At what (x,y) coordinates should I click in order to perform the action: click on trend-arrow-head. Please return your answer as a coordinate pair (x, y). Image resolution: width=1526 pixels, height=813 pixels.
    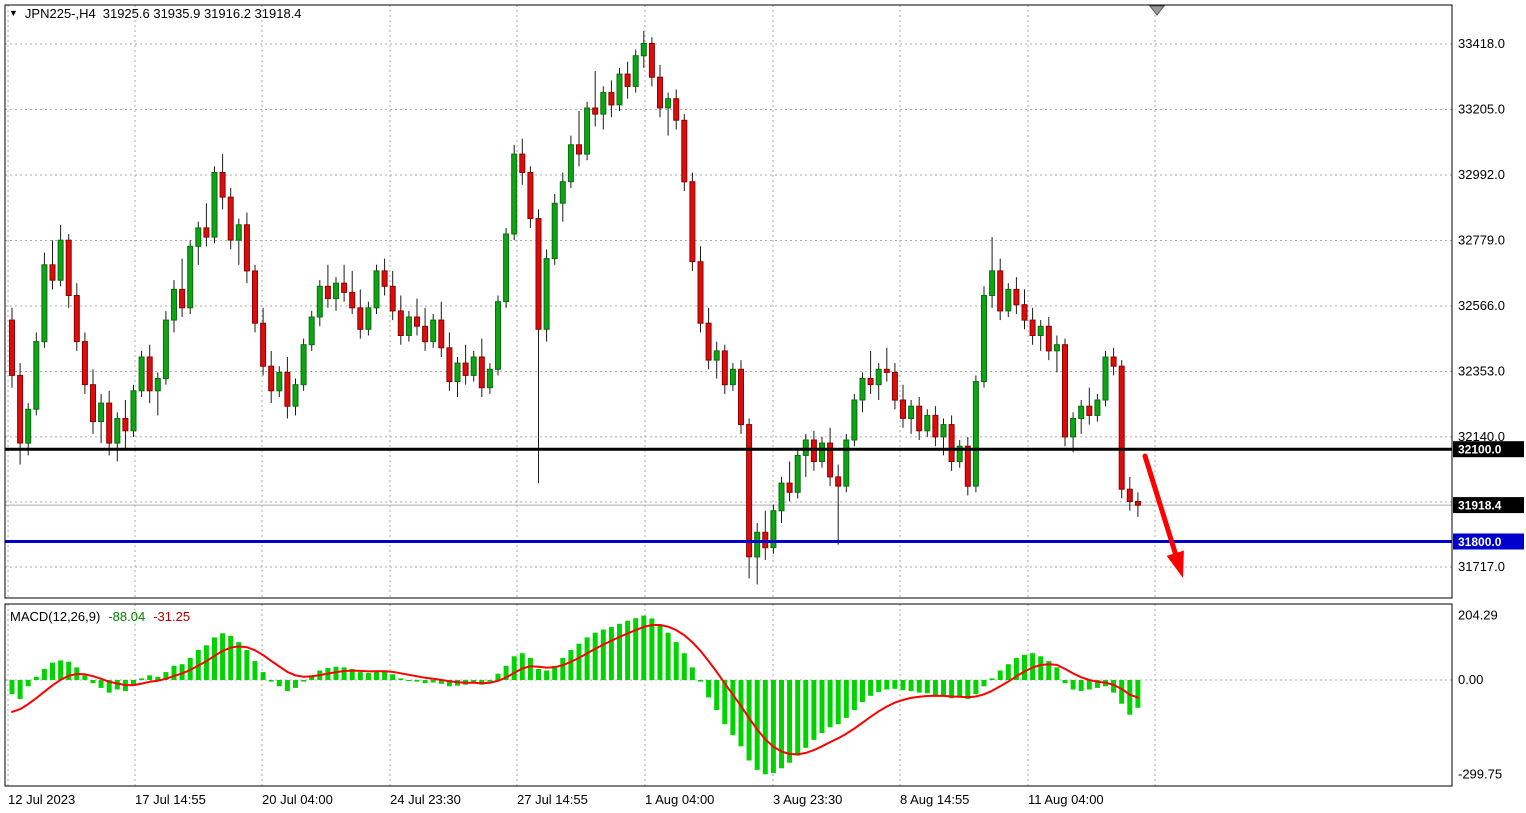
    Looking at the image, I should click on (1175, 564).